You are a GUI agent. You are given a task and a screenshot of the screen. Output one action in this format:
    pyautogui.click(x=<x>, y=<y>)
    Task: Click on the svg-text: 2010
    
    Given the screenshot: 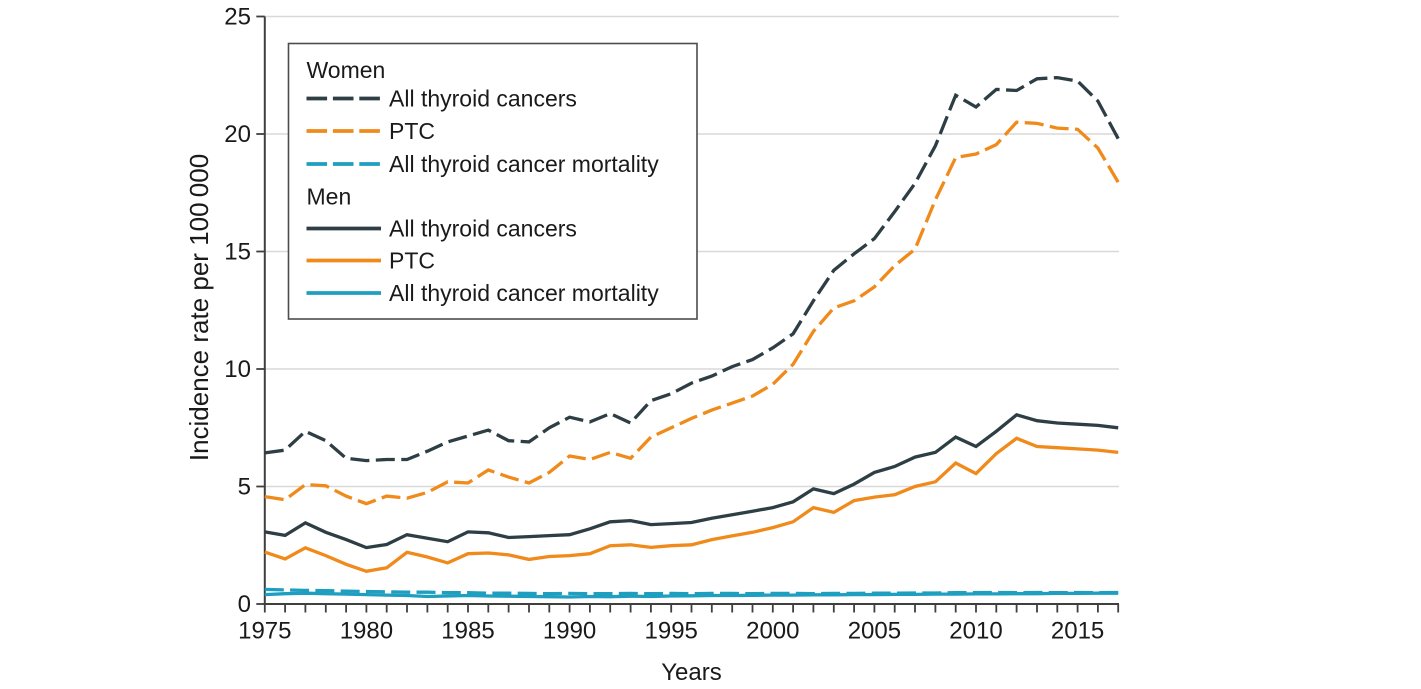 What is the action you would take?
    pyautogui.click(x=975, y=631)
    